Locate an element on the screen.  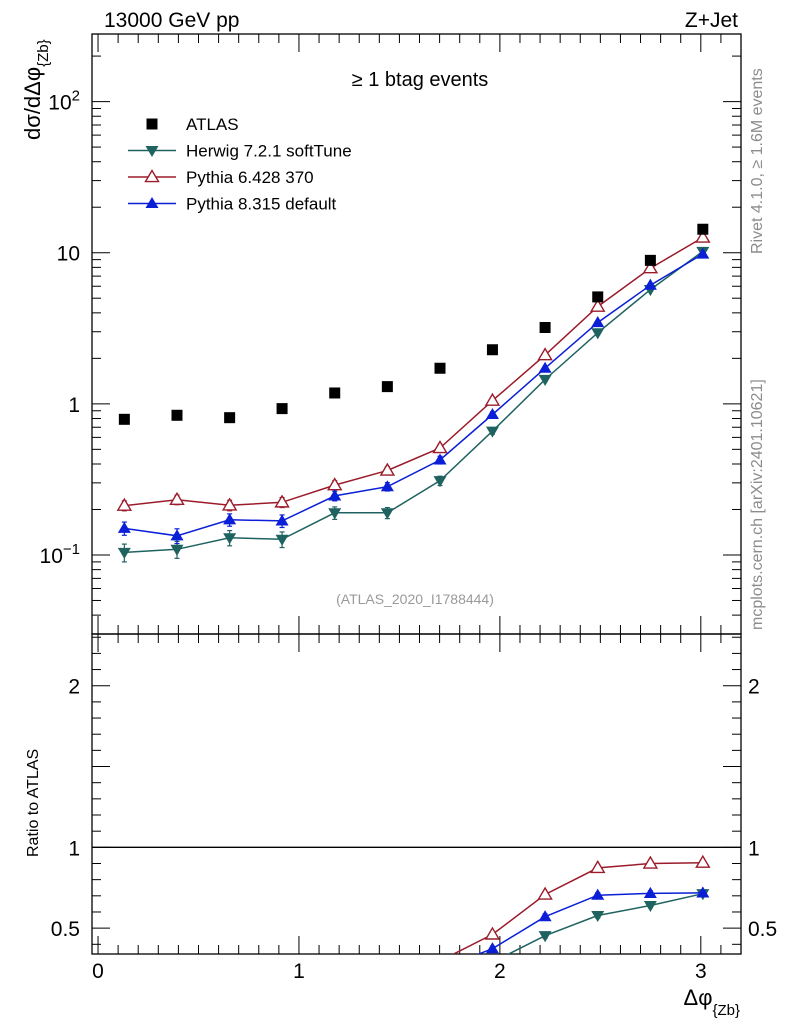
ratio-y-tick-label: 1 is located at coordinates (74, 848).